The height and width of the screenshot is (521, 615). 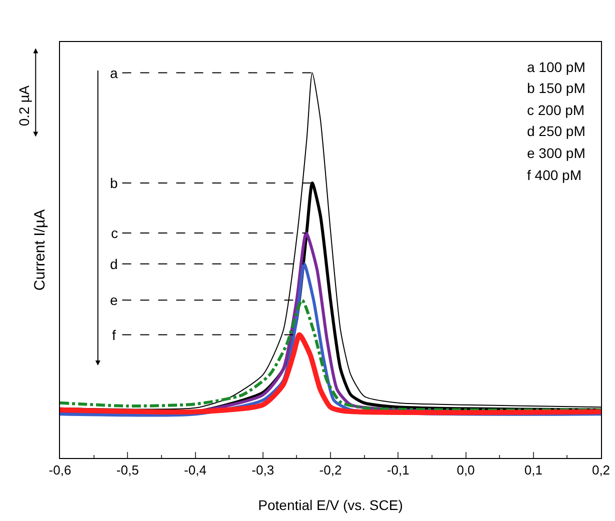 What do you see at coordinates (398, 470) in the screenshot?
I see `x-tick-label: -0,1` at bounding box center [398, 470].